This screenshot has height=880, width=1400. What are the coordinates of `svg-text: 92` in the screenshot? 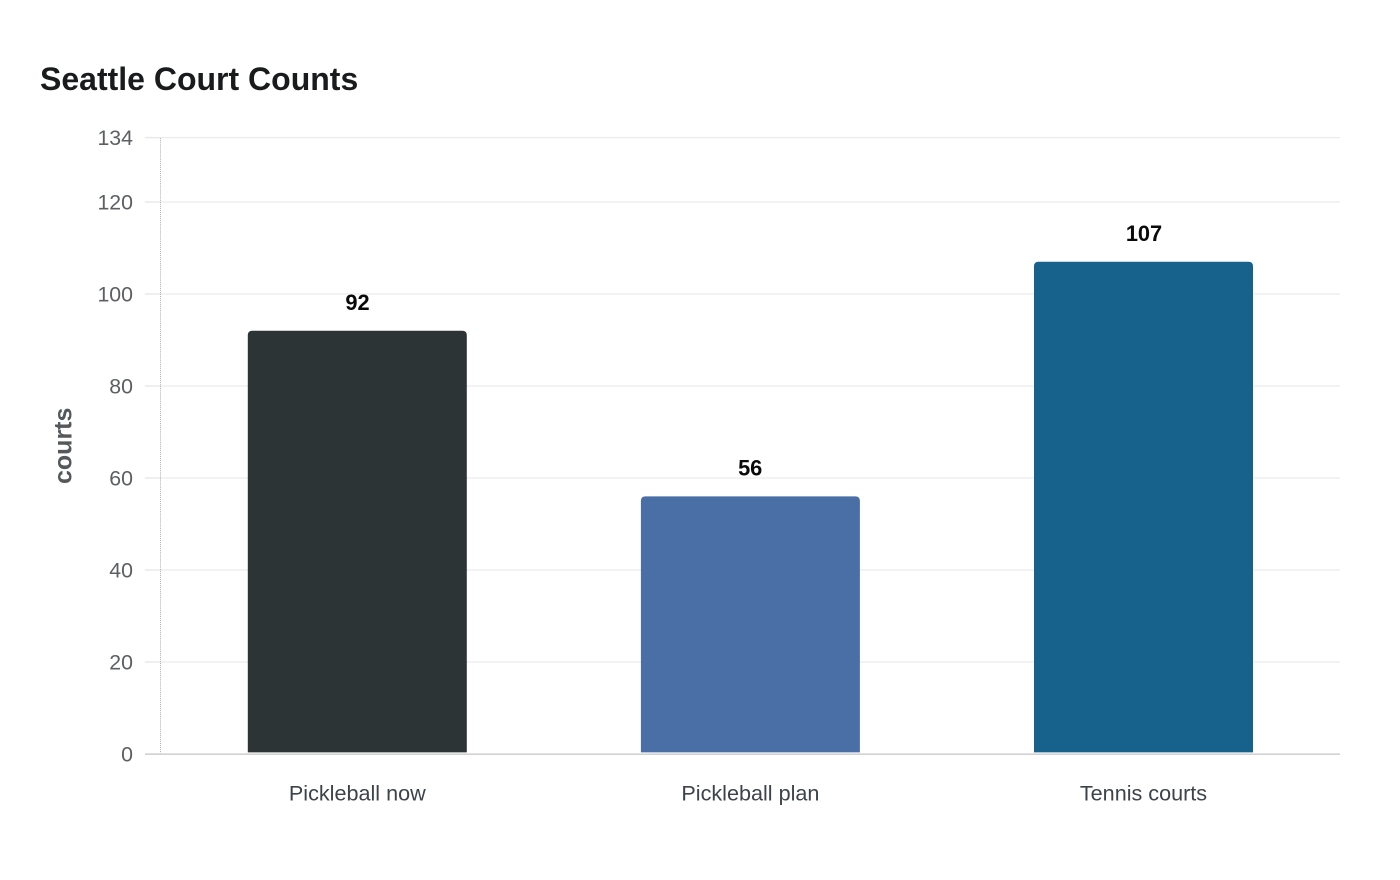 It's located at (357, 302).